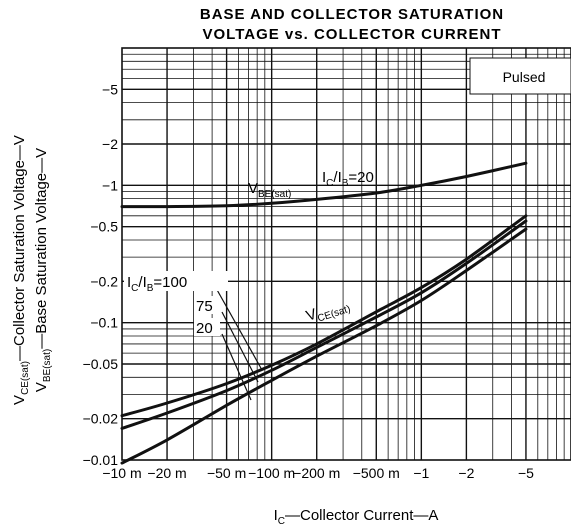 Image resolution: width=571 pixels, height=530 pixels. I want to click on ratio-label-20: 20, so click(204, 328).